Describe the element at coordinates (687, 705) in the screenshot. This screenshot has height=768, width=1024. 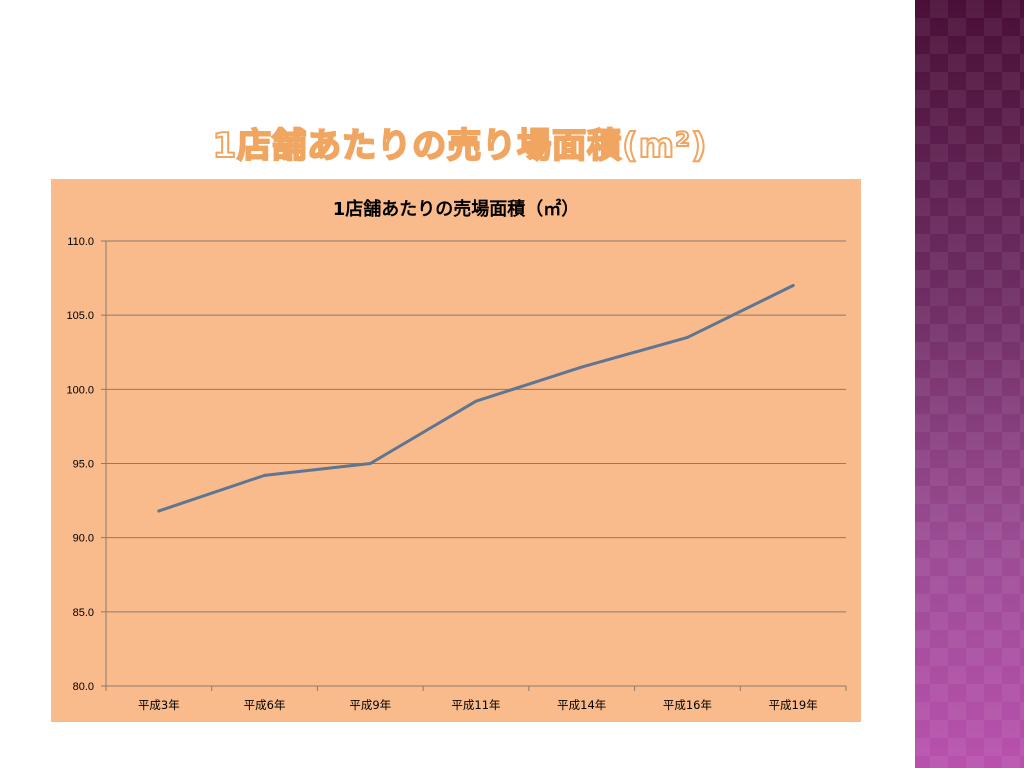
I see `x-tick-label: 平成16年` at that location.